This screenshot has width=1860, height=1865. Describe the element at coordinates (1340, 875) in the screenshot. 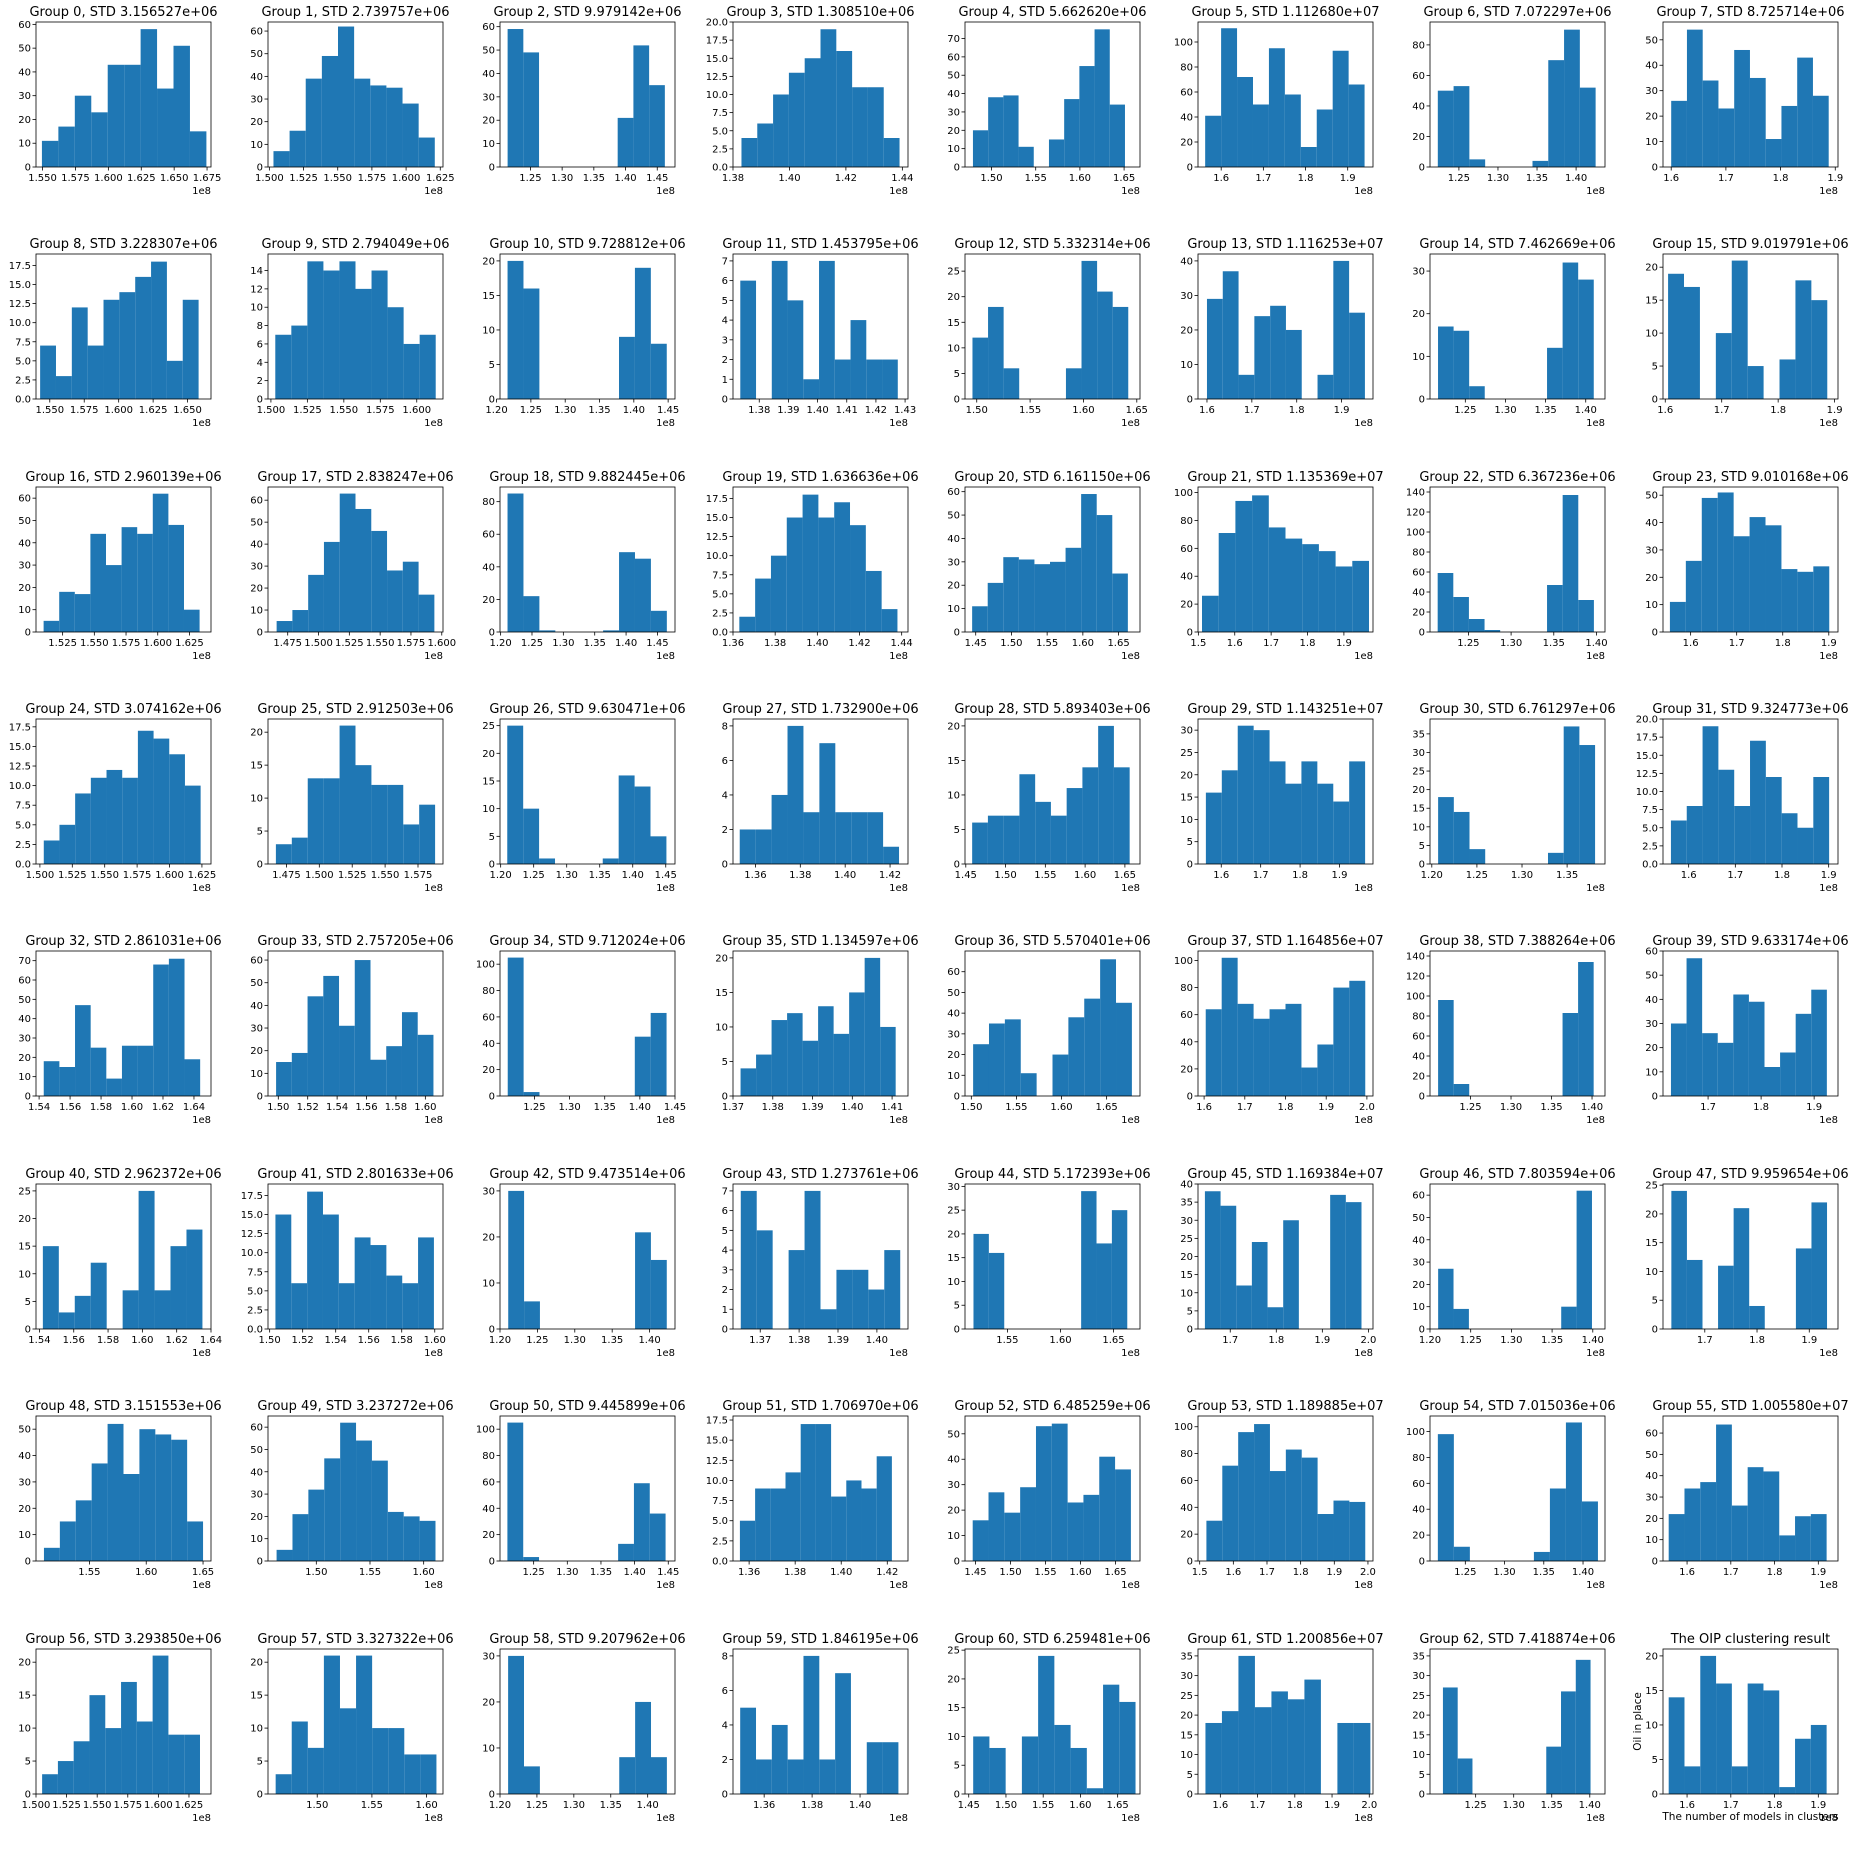

I see `x-tick-label: 1.9` at that location.